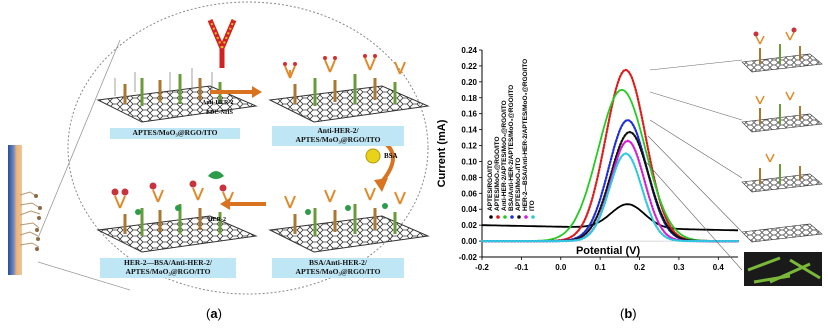  I want to click on y-tick-label: 0.04, so click(469, 209).